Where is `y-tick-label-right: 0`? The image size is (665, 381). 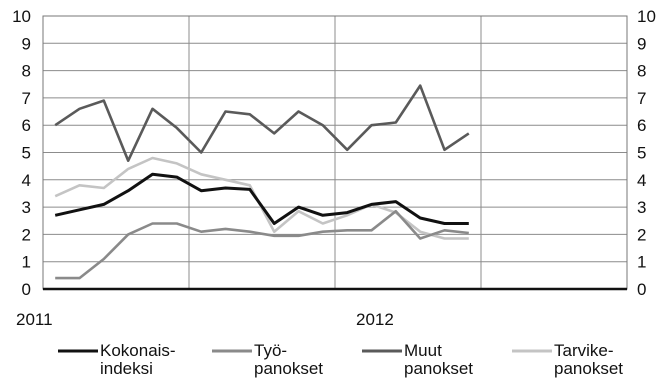
y-tick-label-right: 0 is located at coordinates (641, 289).